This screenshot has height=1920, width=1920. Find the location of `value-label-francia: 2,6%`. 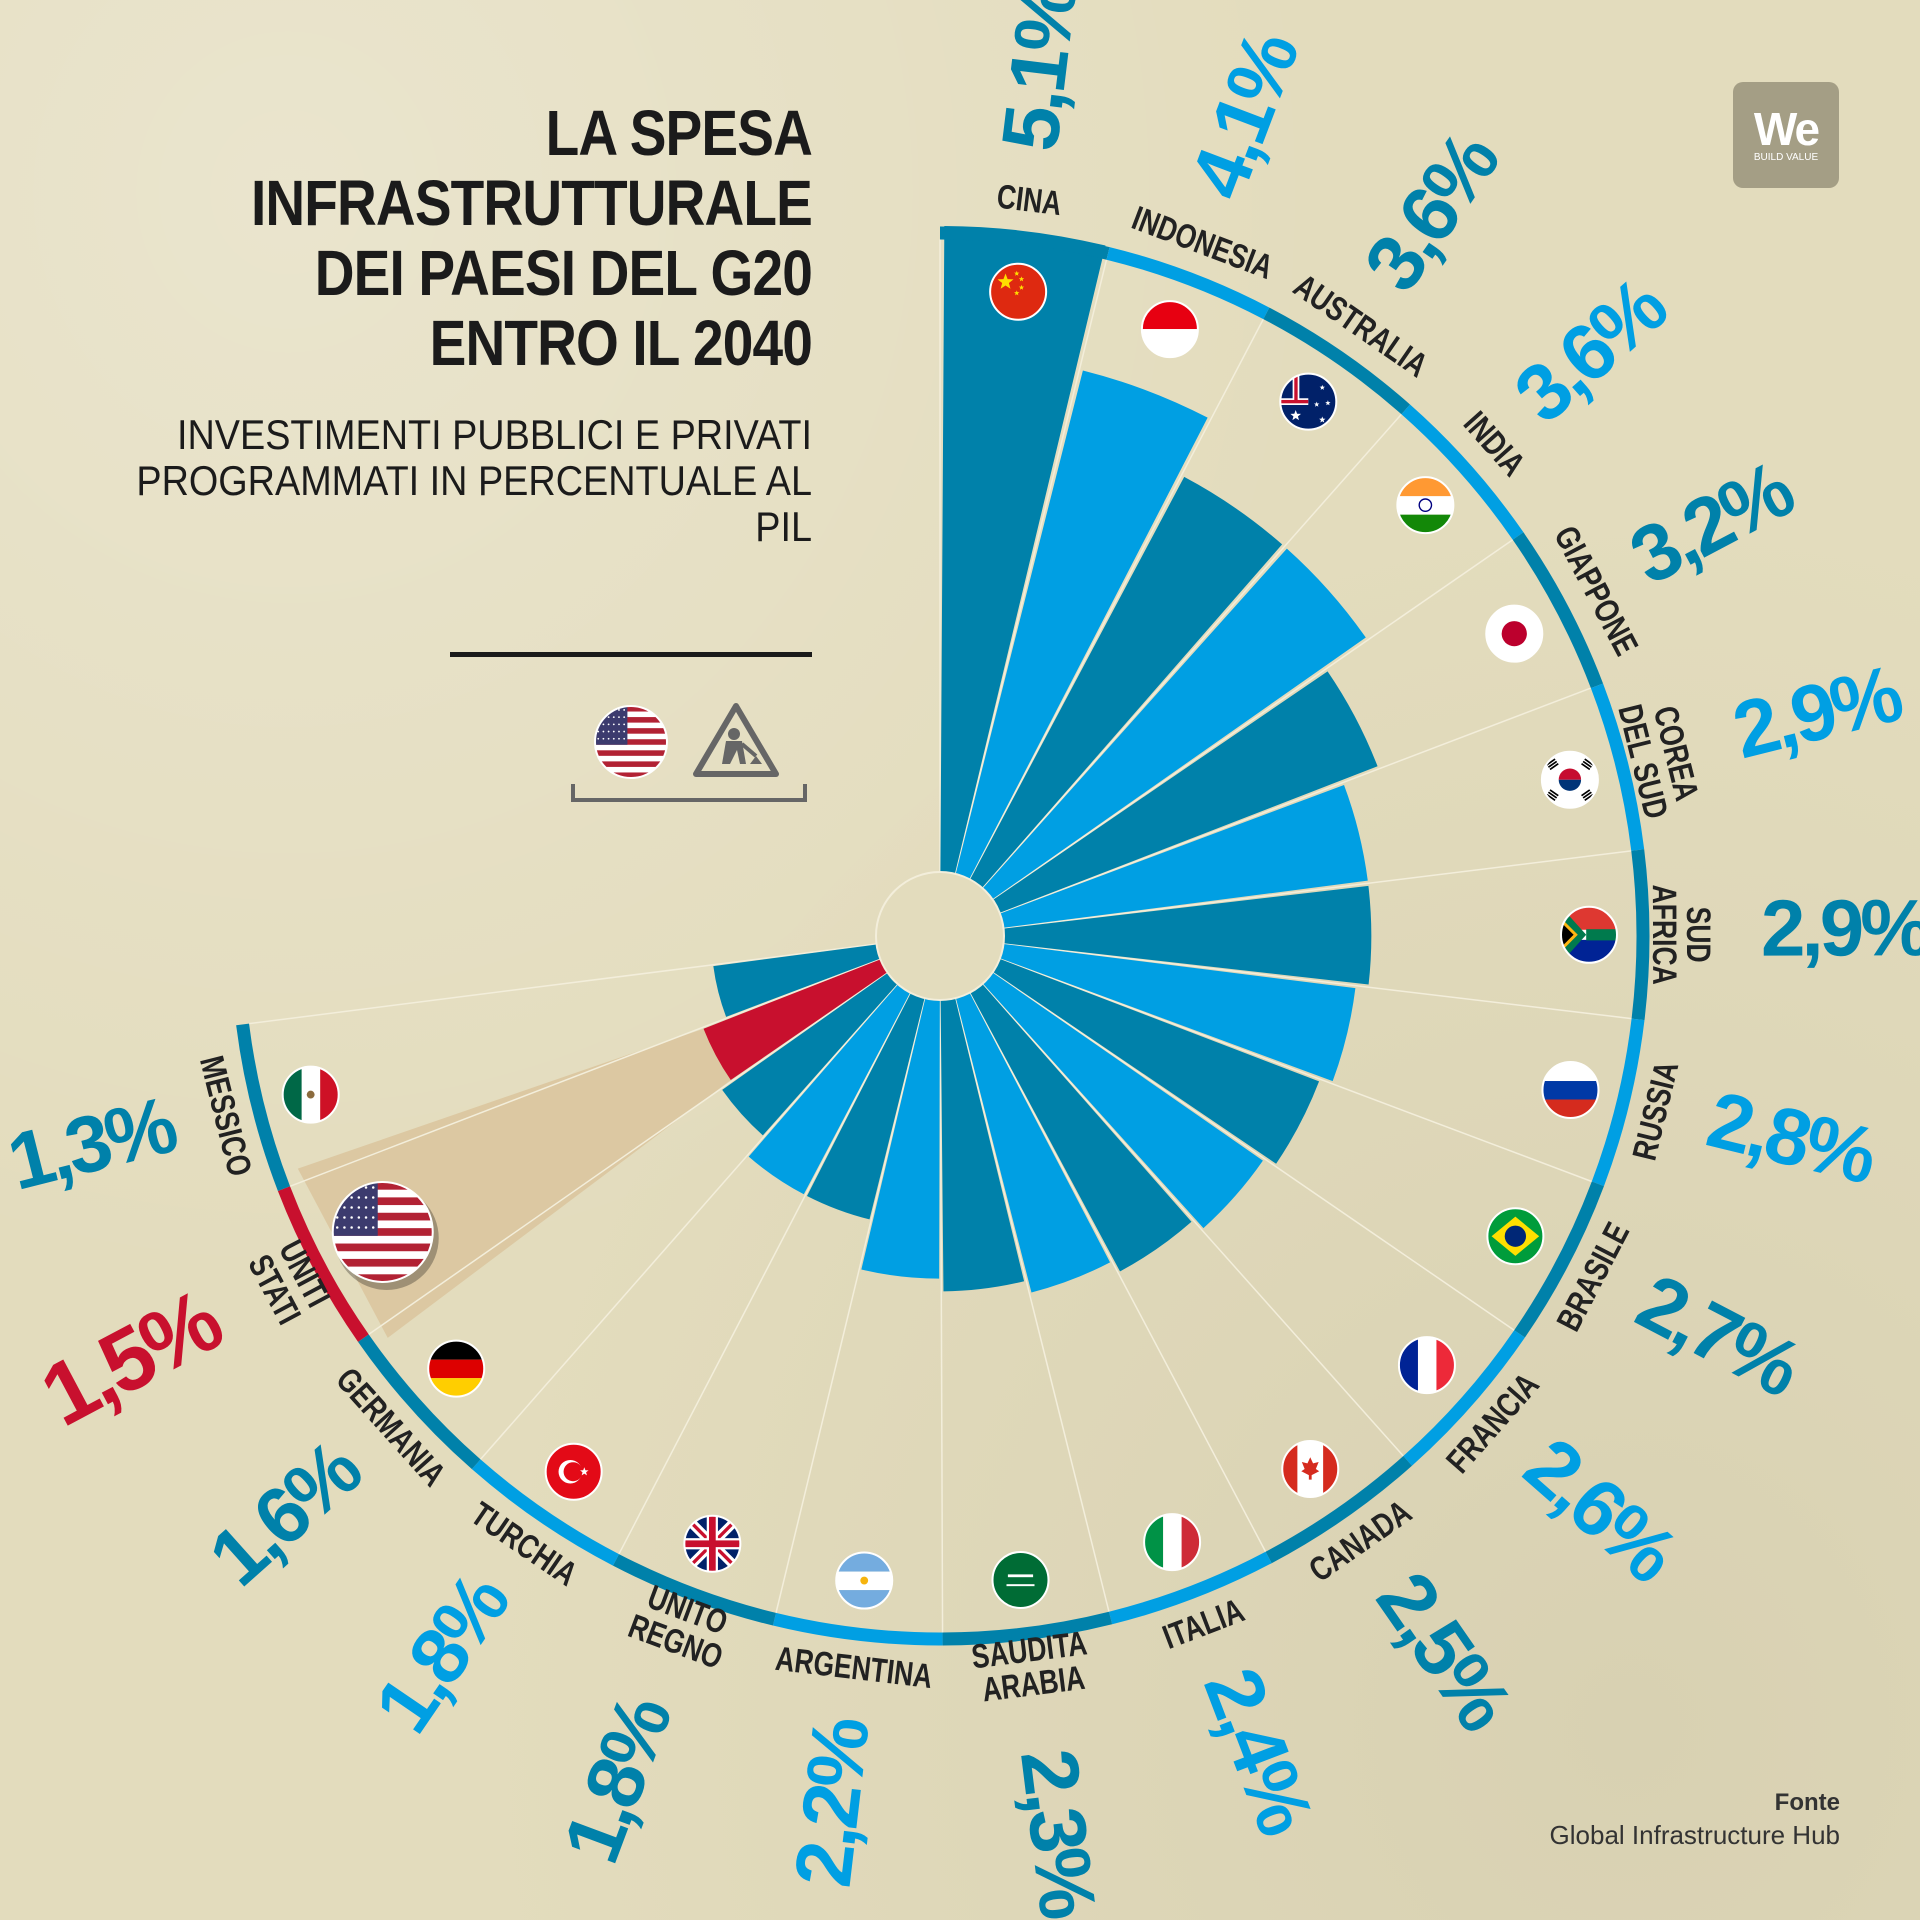

value-label-francia: 2,6% is located at coordinates (1601, 1510).